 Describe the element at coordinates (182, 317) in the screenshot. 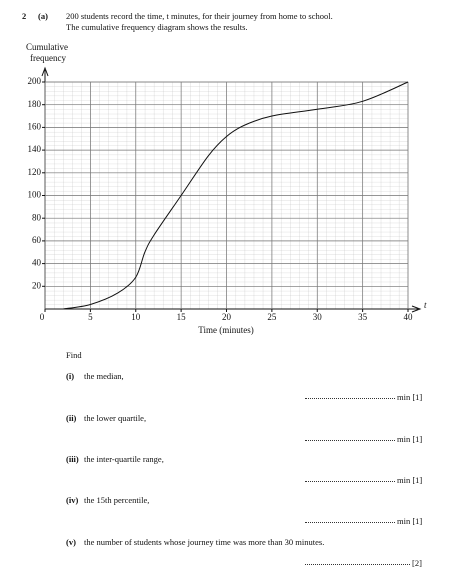

I see `x-tick-label: 15` at that location.